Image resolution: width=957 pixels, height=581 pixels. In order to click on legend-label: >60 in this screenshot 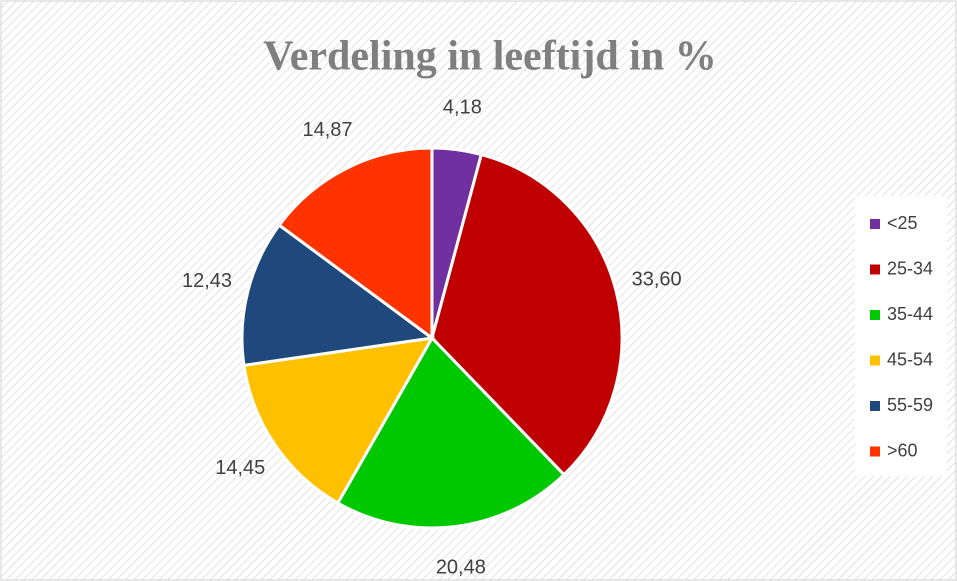, I will do `click(902, 450)`.